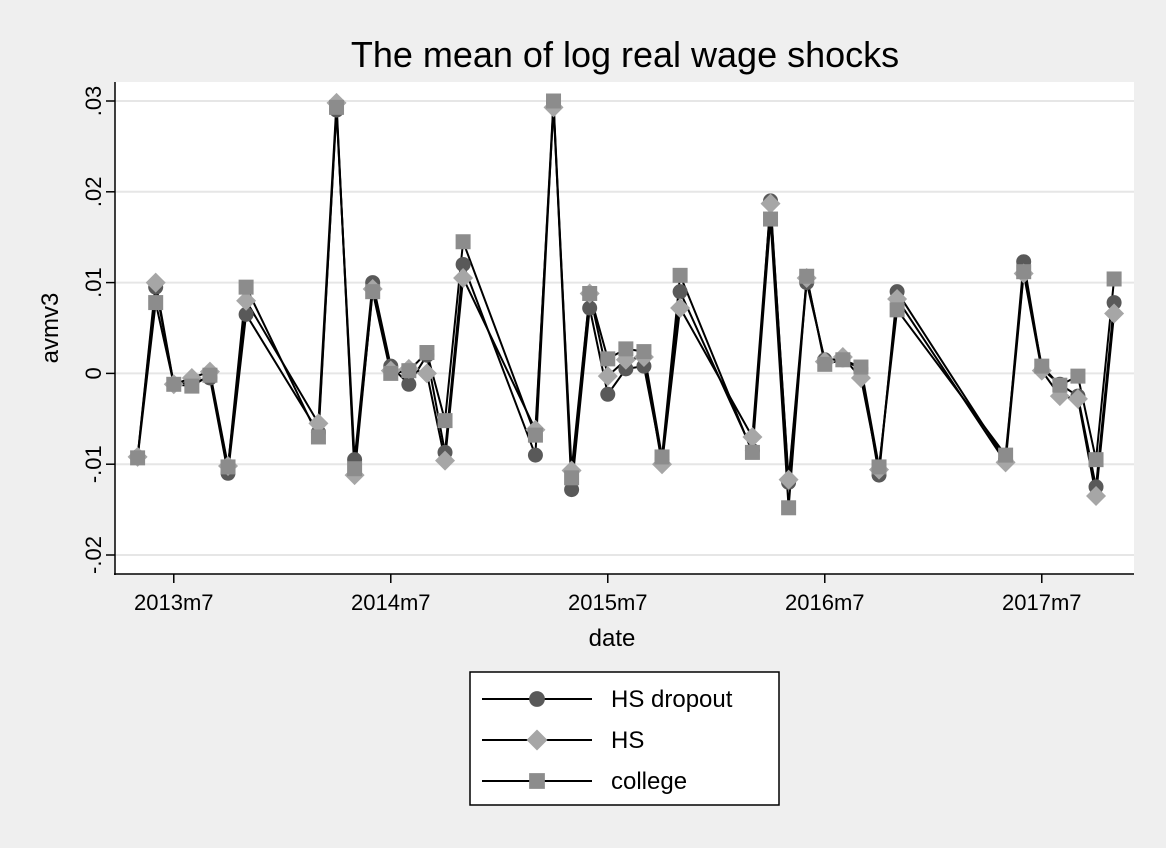 This screenshot has height=848, width=1166. What do you see at coordinates (537, 740) in the screenshot?
I see `legend-marker-diamond` at bounding box center [537, 740].